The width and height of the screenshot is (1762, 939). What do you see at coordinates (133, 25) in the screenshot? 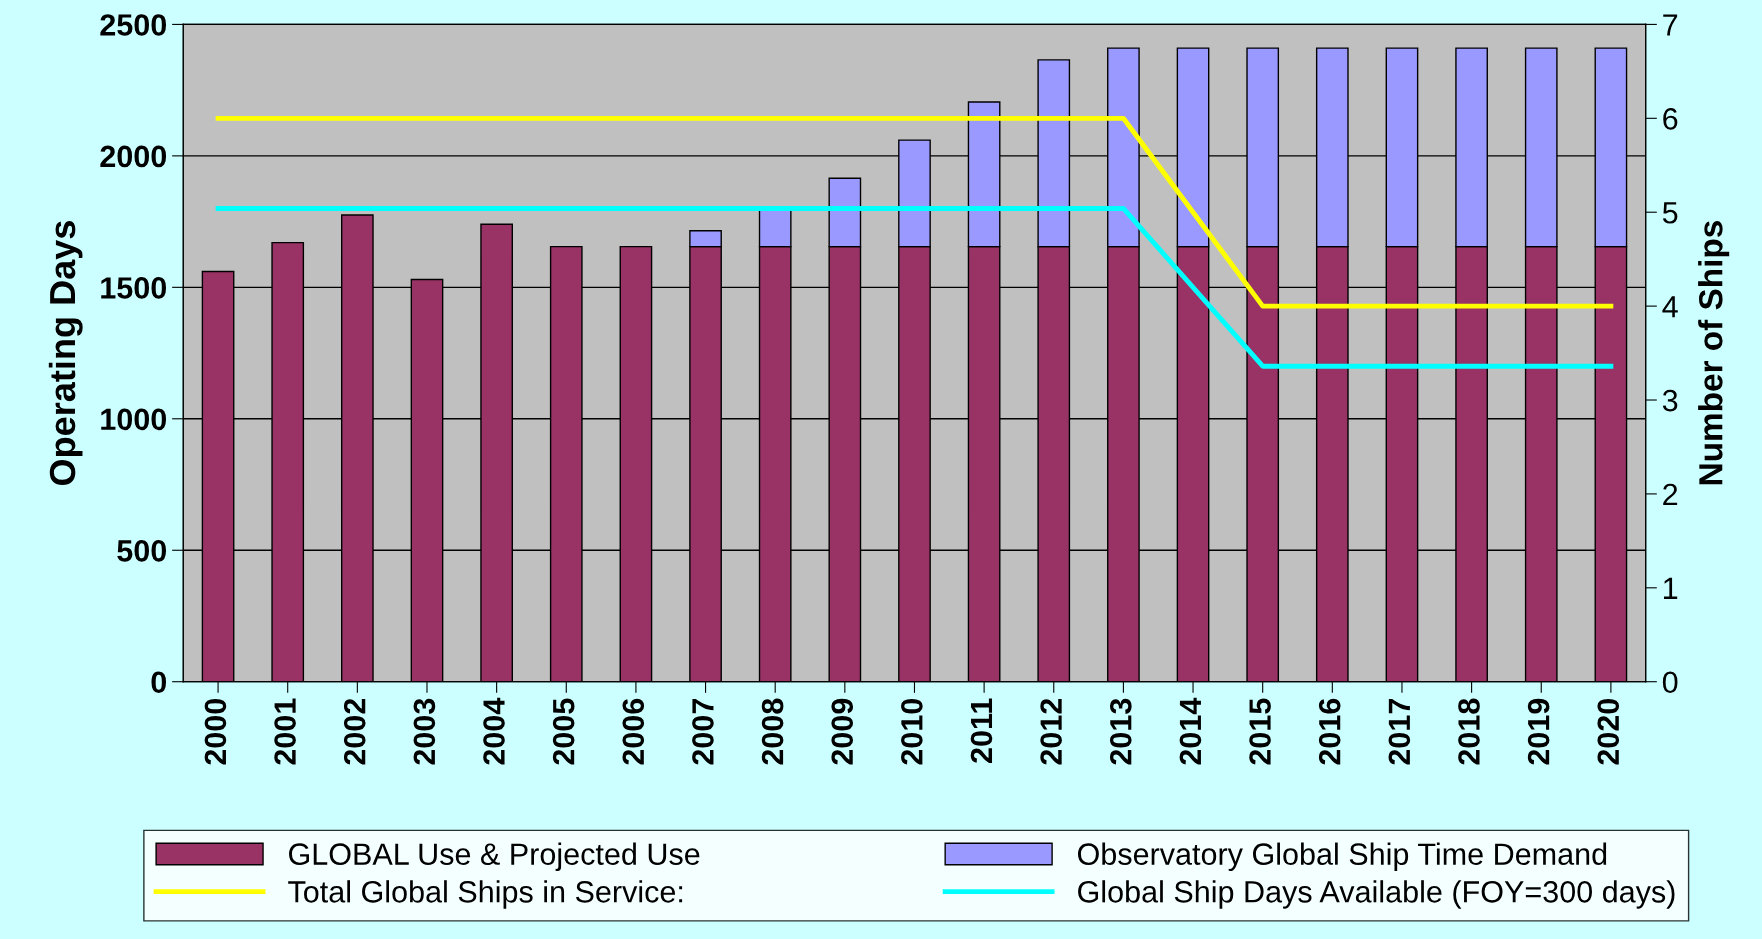
I see `y-tick-label: 2500` at bounding box center [133, 25].